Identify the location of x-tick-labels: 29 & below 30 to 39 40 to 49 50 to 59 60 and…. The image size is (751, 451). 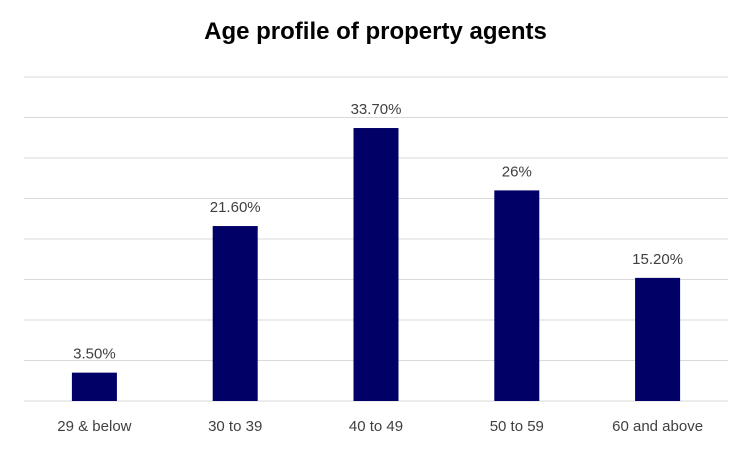
(380, 426).